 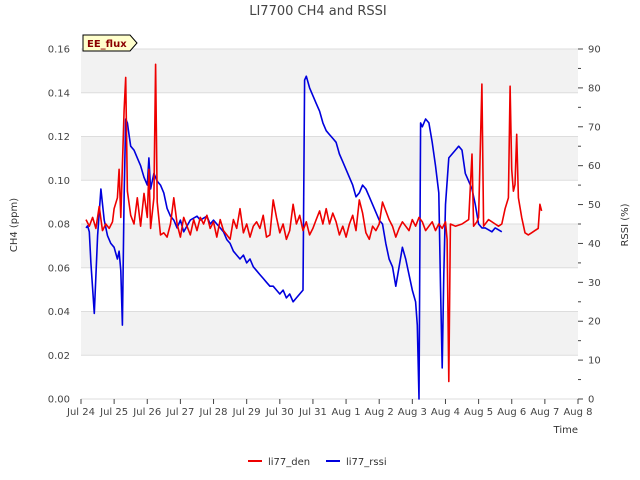 I want to click on x-tick-label: Aug 8, so click(x=577, y=412).